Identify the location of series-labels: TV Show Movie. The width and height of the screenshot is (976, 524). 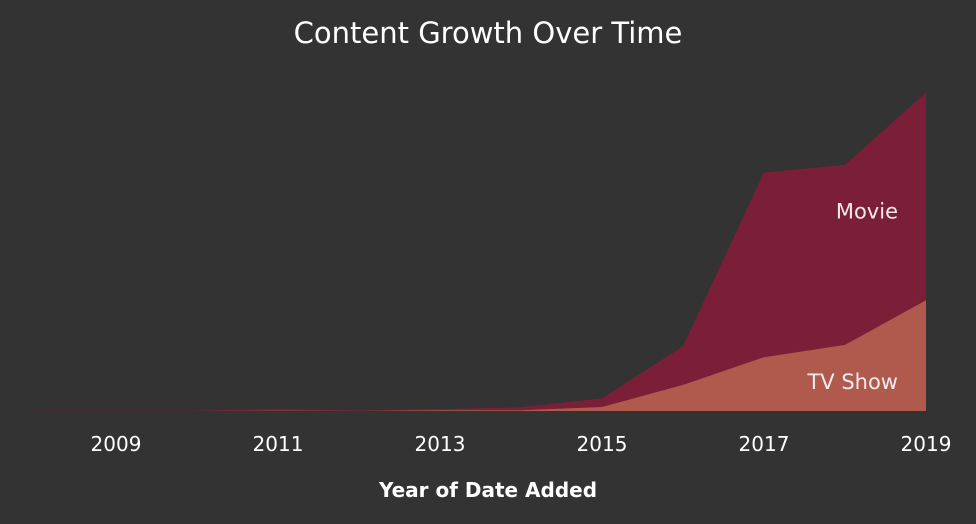
(852, 296).